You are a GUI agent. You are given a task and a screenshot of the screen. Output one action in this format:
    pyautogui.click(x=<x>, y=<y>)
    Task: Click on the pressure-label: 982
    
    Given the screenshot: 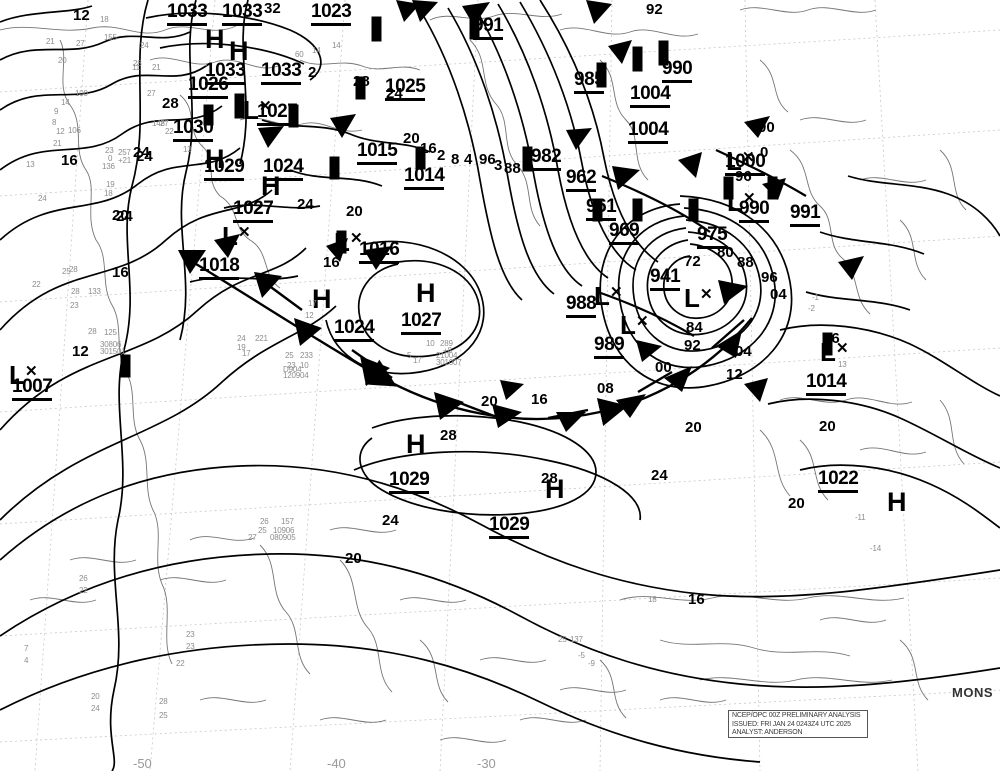 What is the action you would take?
    pyautogui.click(x=546, y=159)
    